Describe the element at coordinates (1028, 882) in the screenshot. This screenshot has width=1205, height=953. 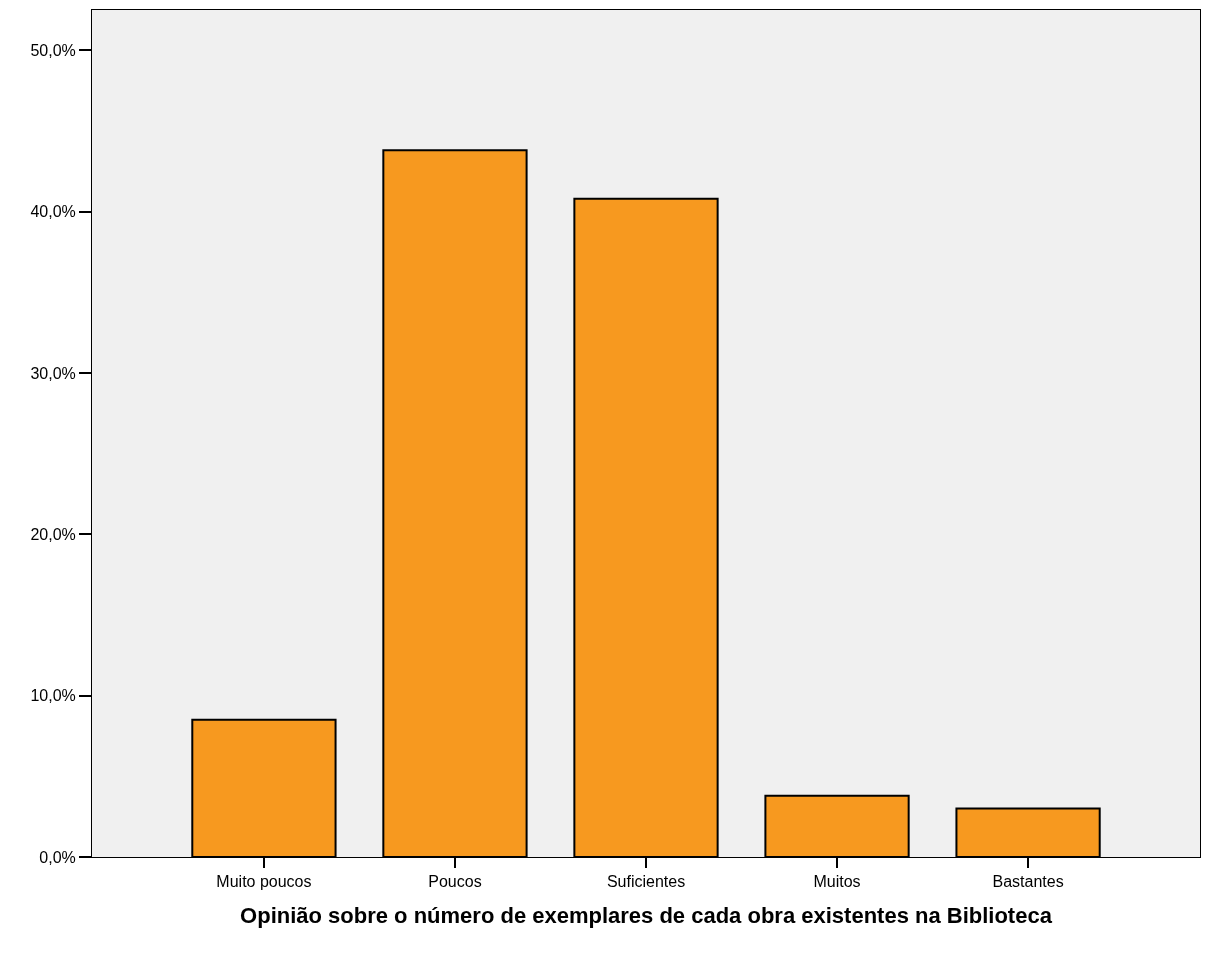
I see `x-tick-label: Bastantes` at that location.